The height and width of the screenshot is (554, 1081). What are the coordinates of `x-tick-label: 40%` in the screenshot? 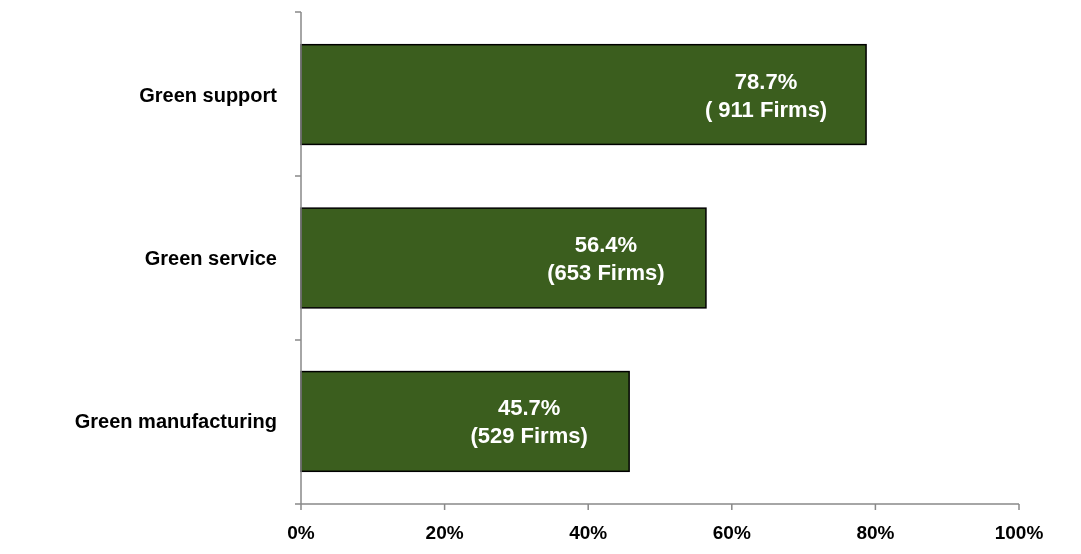 It's located at (588, 532).